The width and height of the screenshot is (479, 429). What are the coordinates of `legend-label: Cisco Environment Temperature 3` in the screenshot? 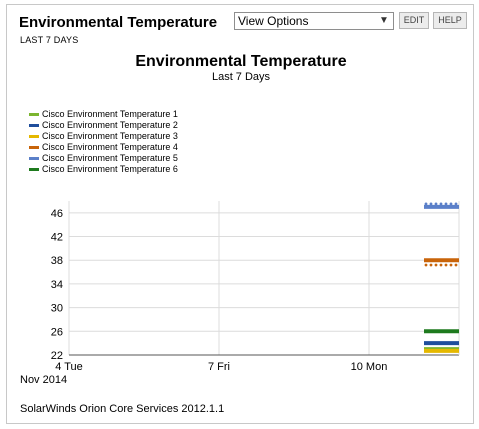 It's located at (110, 136).